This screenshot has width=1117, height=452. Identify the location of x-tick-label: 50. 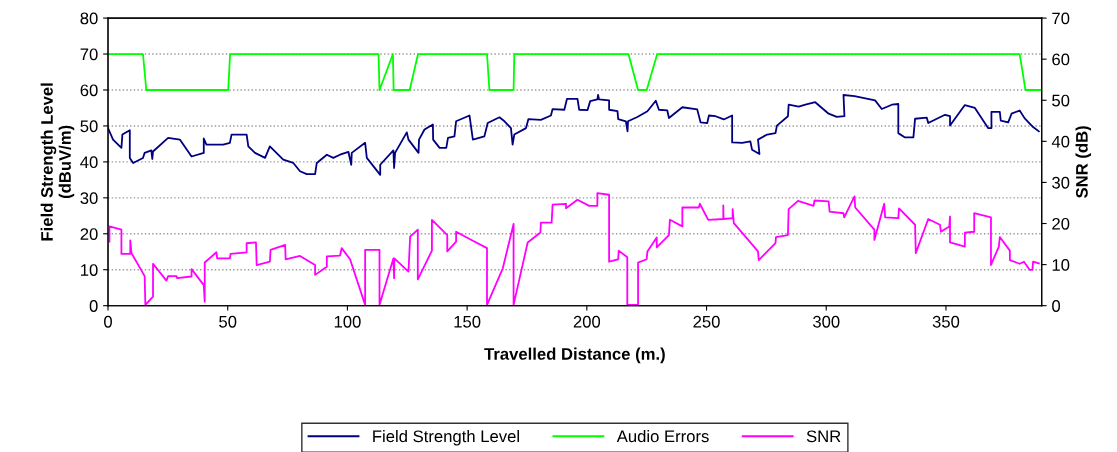
(228, 321).